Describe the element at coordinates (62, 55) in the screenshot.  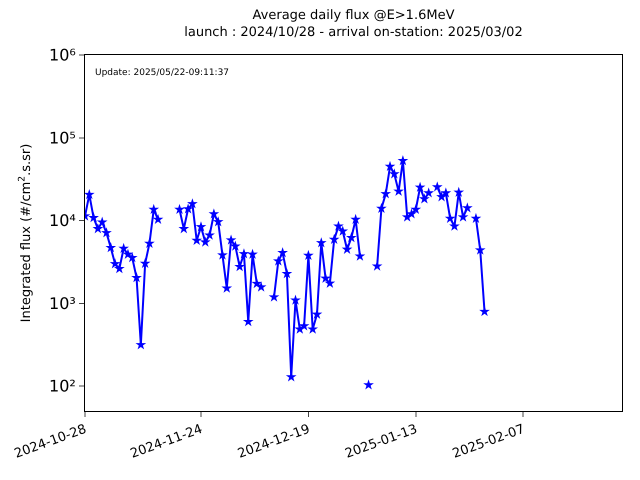
I see `y-tick-label: 10⁶` at that location.